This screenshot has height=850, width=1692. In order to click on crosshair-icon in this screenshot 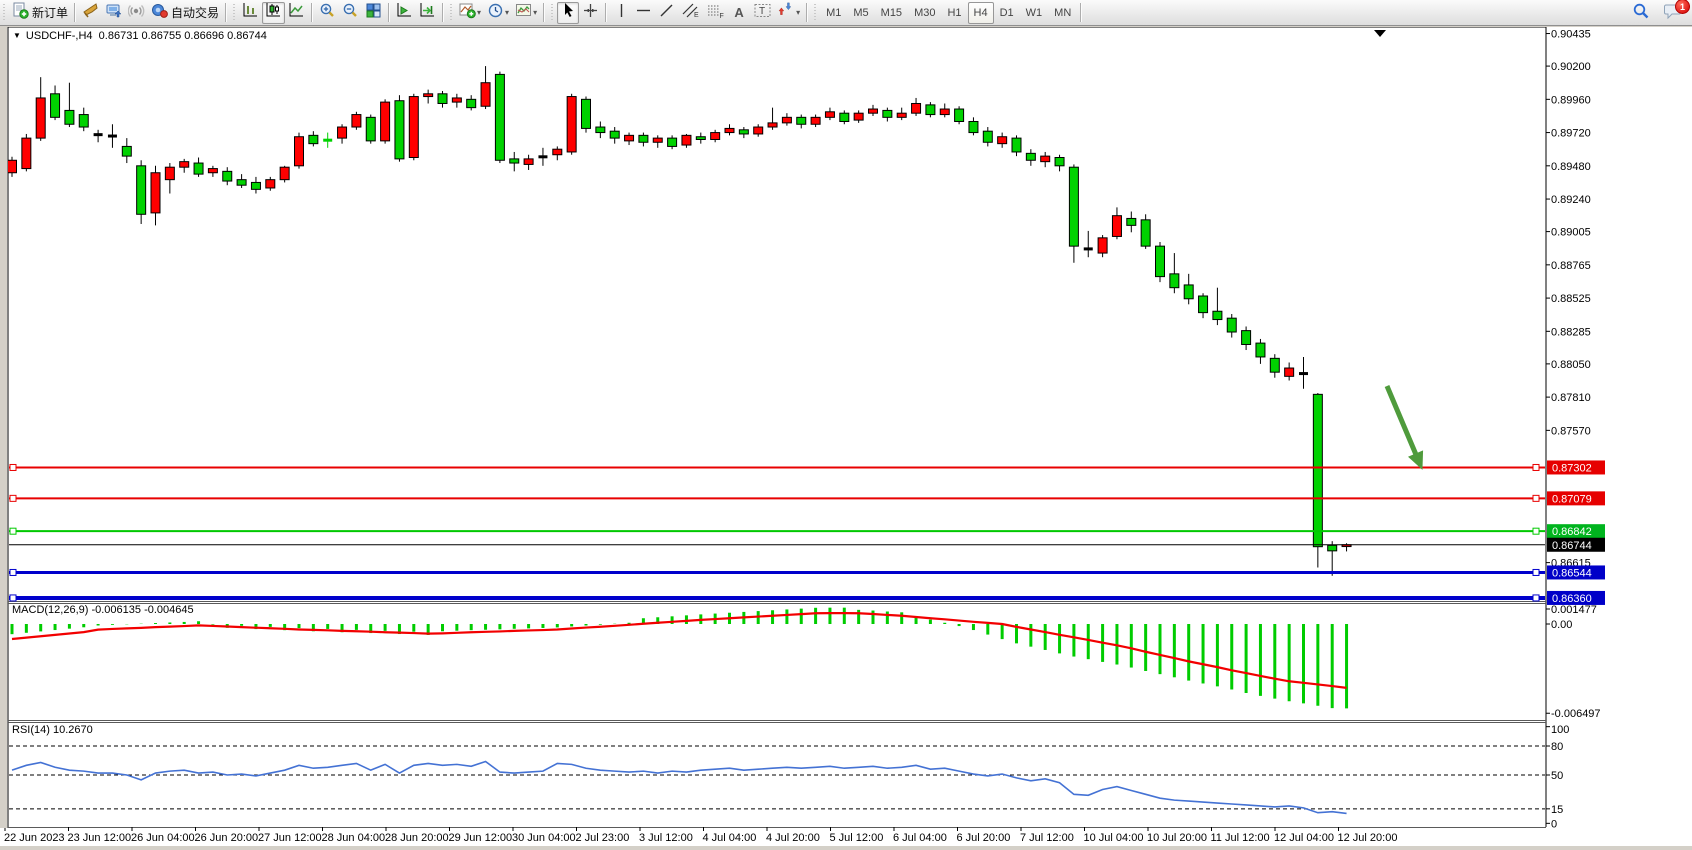, I will do `click(590, 13)`.